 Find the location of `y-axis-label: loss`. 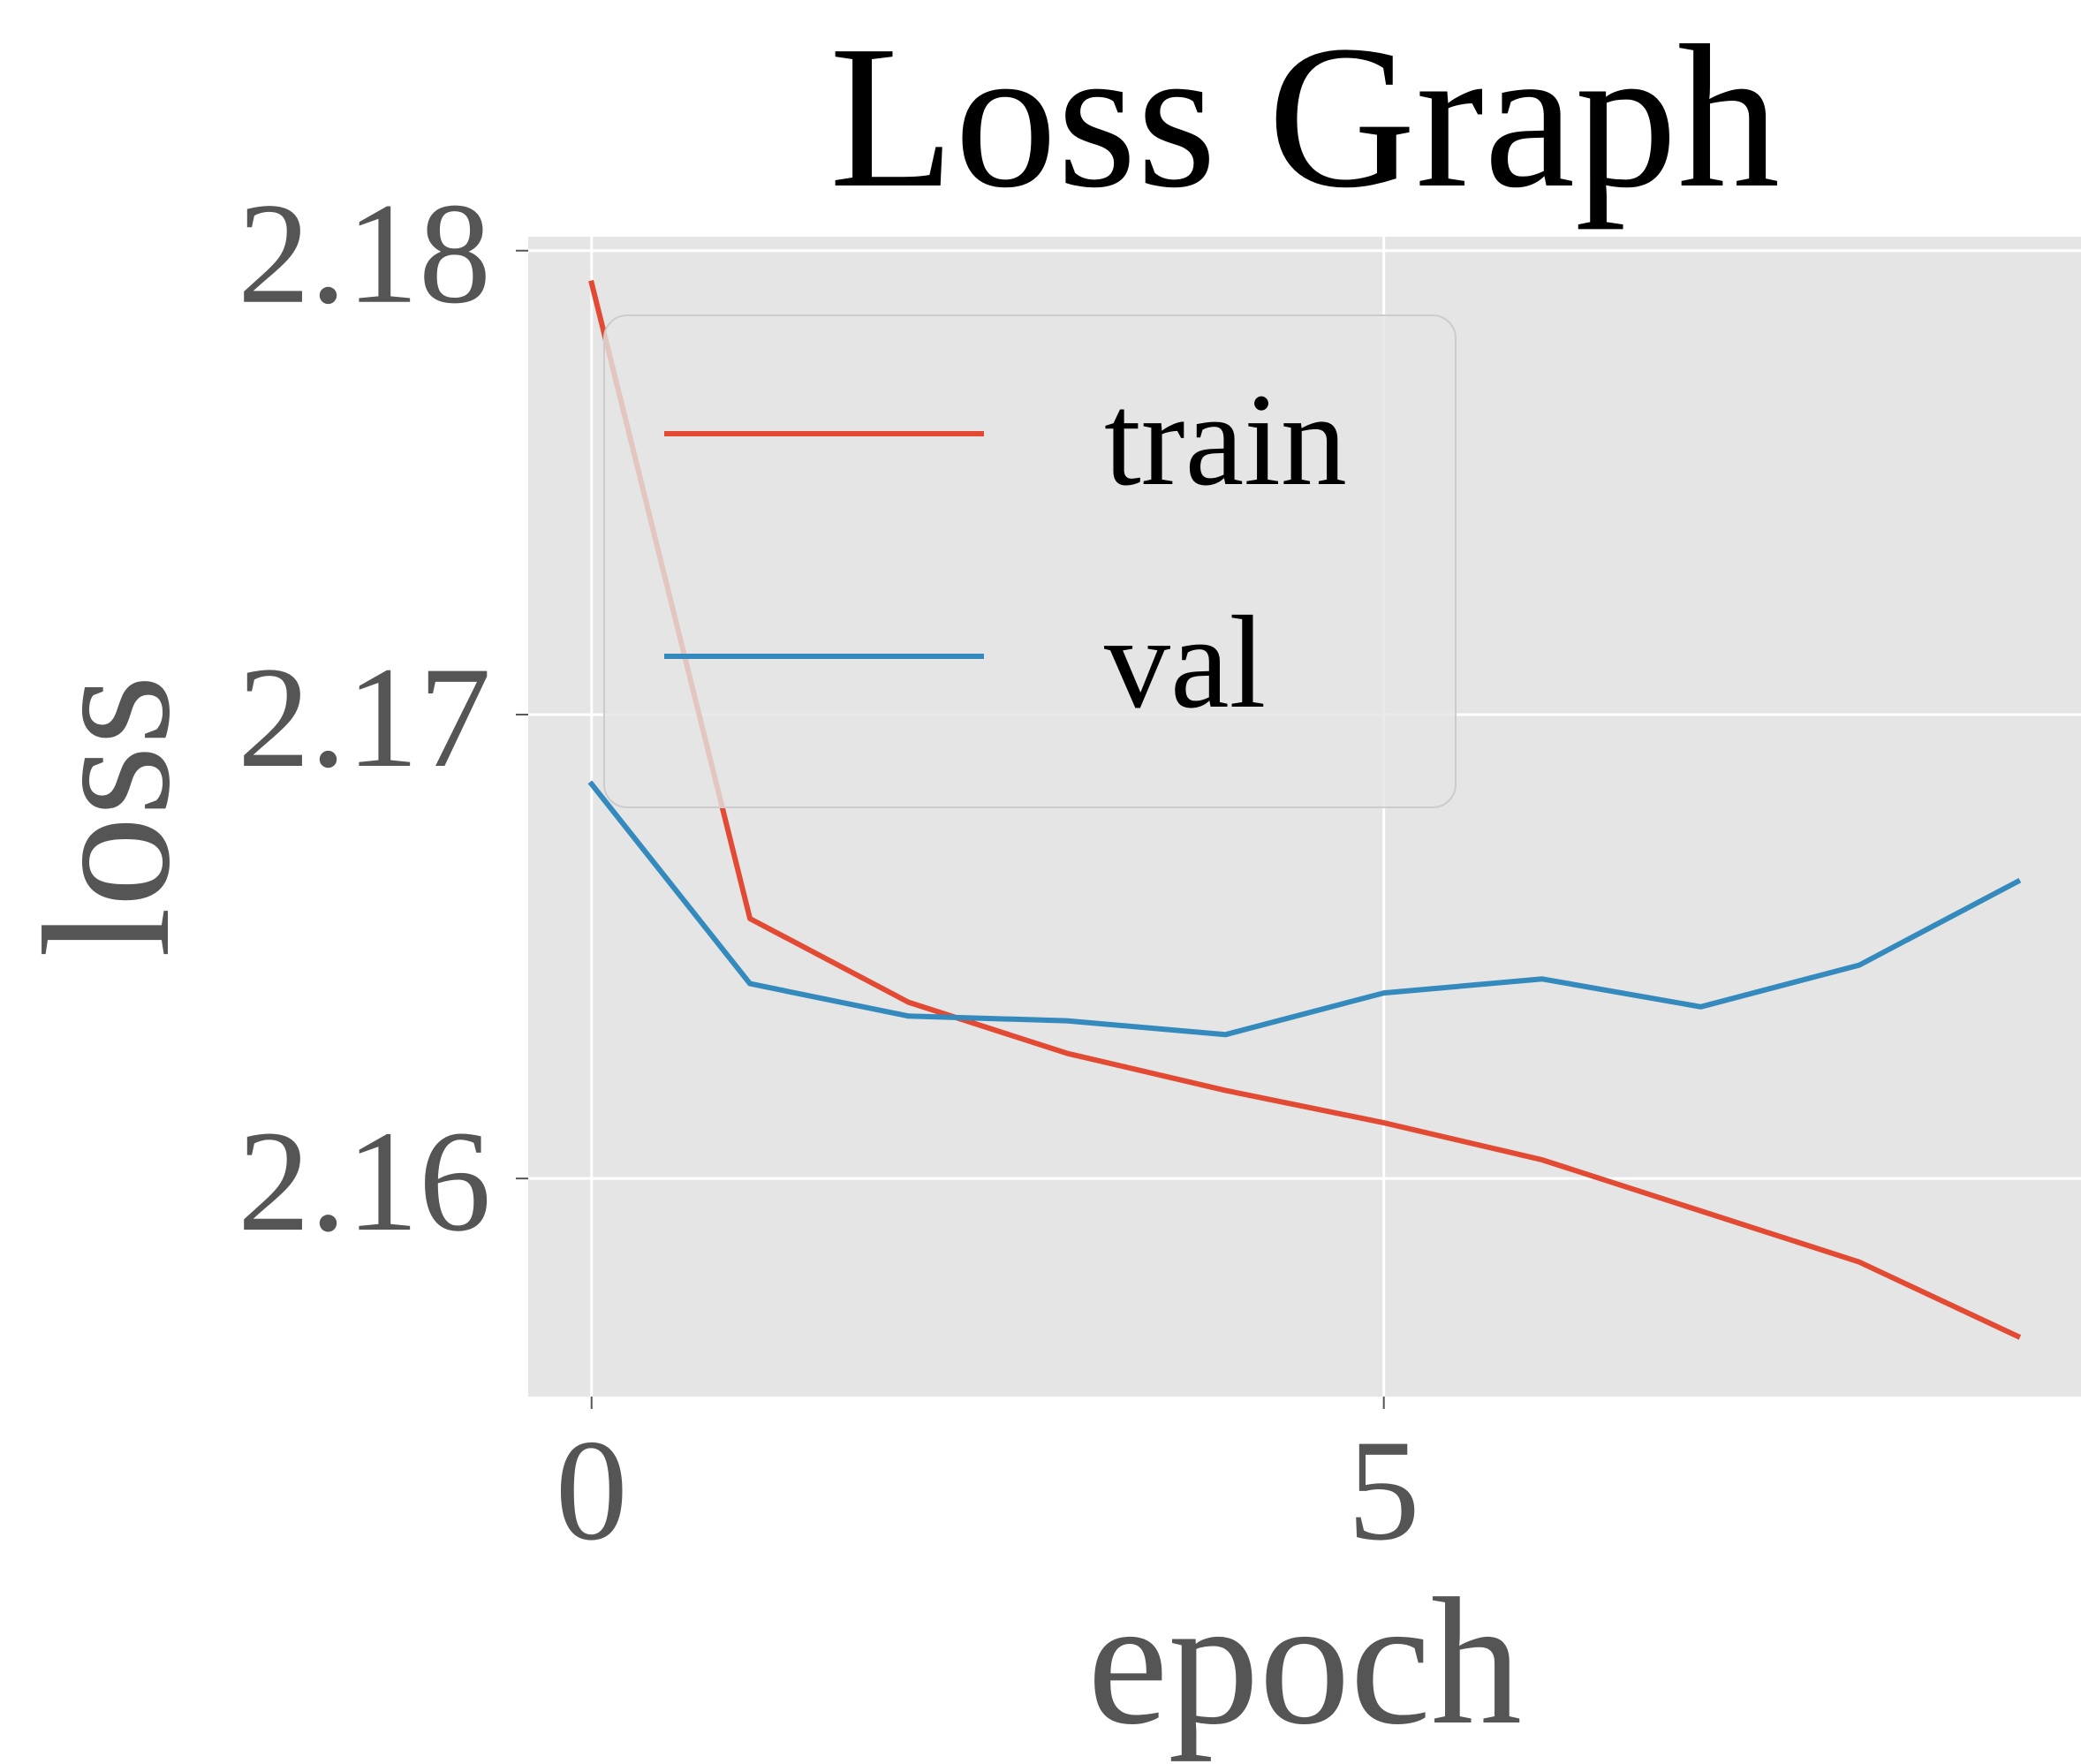

y-axis-label: loss is located at coordinates (106, 816).